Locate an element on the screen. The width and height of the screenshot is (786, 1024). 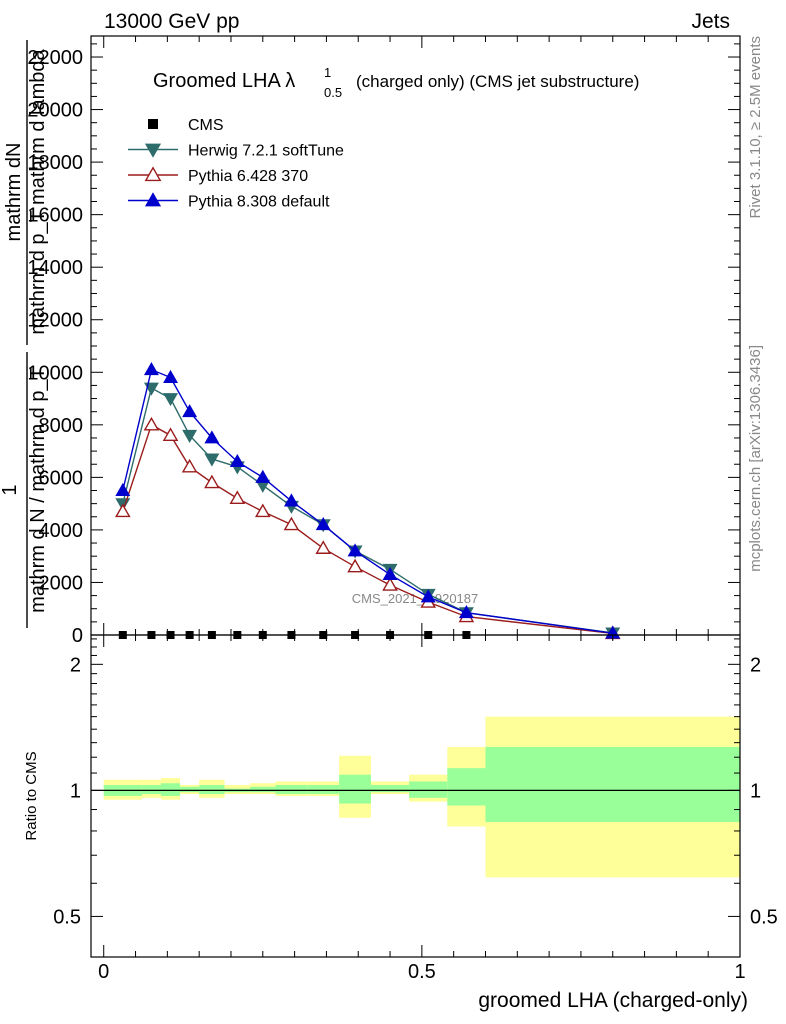
header-left: 13000 GeV pp is located at coordinates (171, 21).